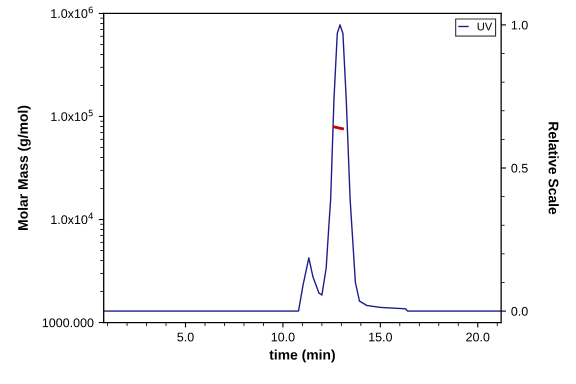 This screenshot has width=576, height=384. Describe the element at coordinates (478, 337) in the screenshot. I see `x-tick-label: 20.0` at that location.